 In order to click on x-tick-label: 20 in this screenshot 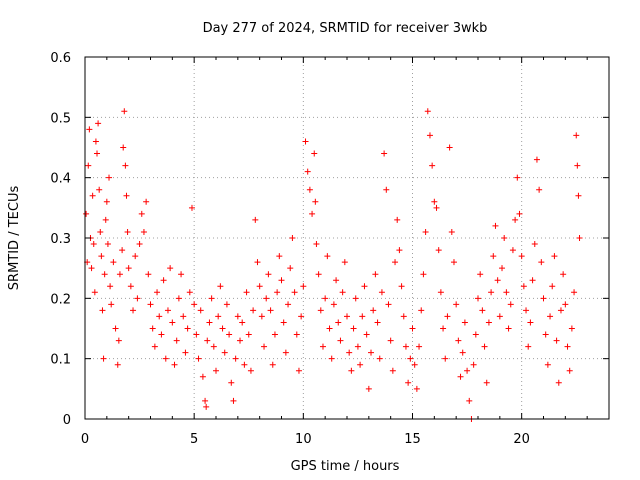, I will do `click(521, 439)`.